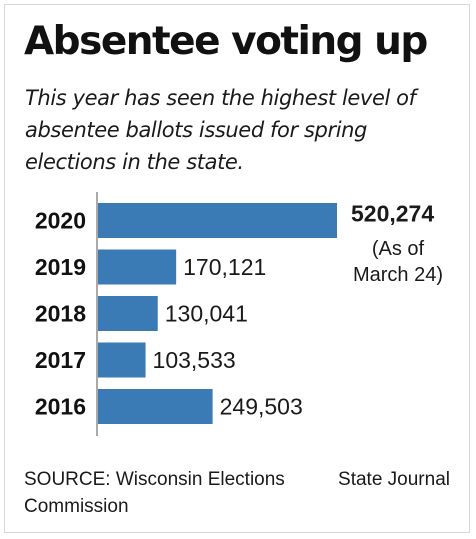 This screenshot has height=539, width=476. I want to click on year-label-2019: 2019, so click(60, 267).